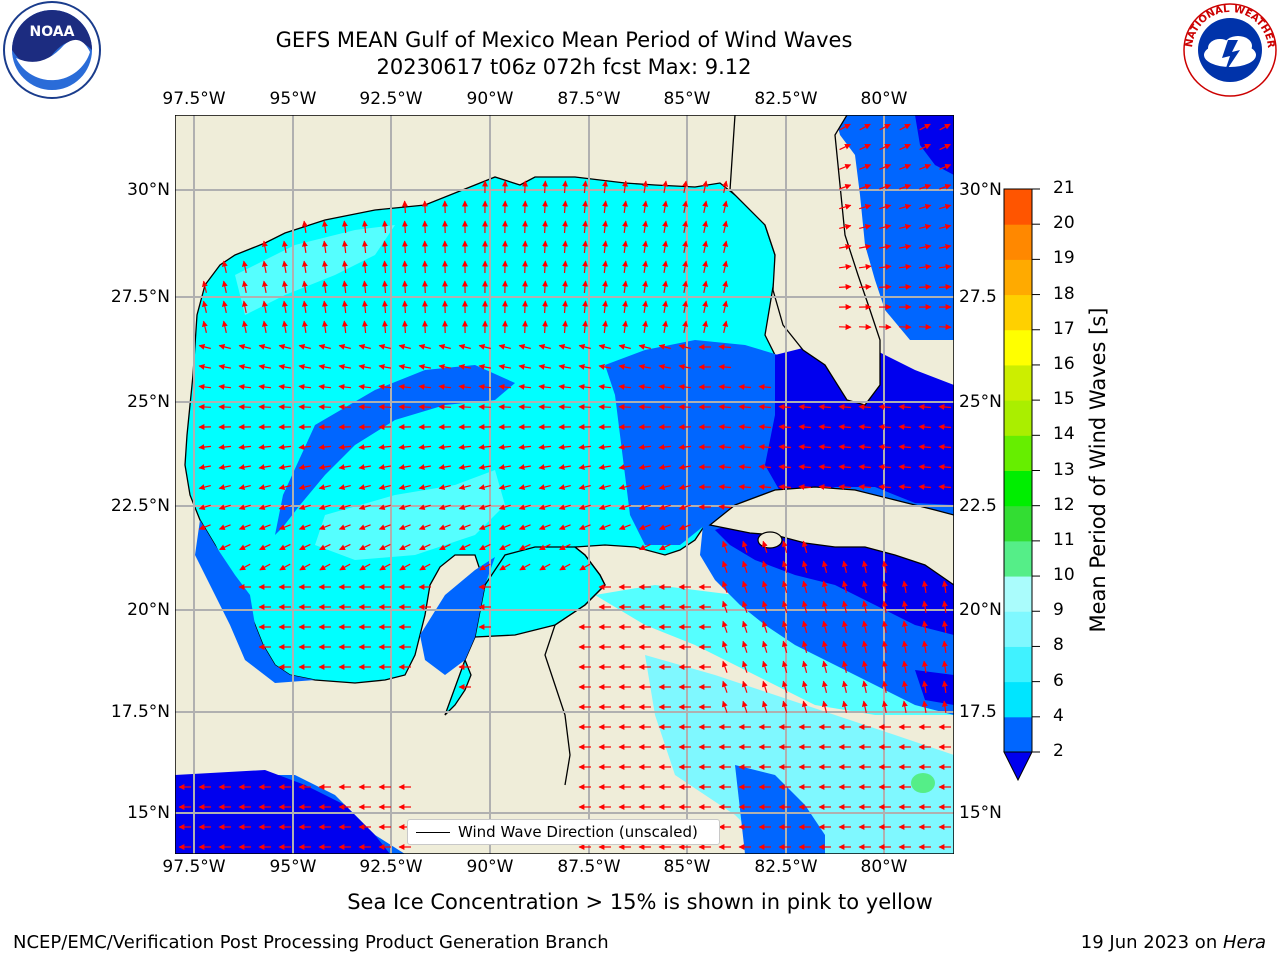 This screenshot has height=960, width=1280. Describe the element at coordinates (1064, 258) in the screenshot. I see `colorbar-tick-label: 19` at that location.